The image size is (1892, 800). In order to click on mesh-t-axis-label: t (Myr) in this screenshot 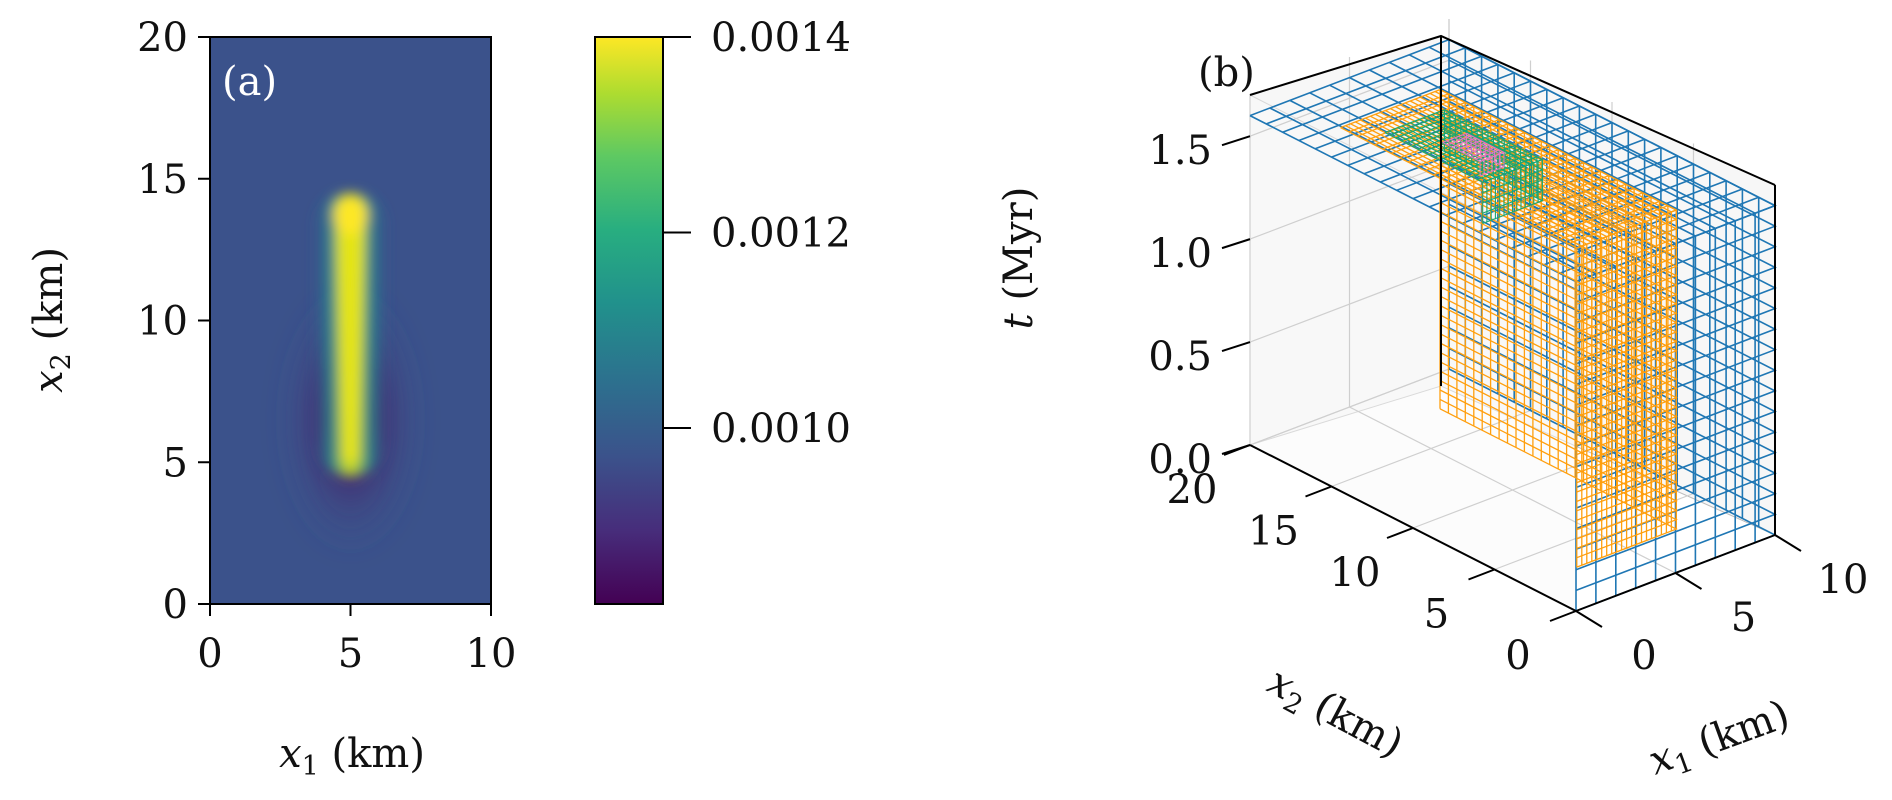, I will do `click(1019, 258)`.